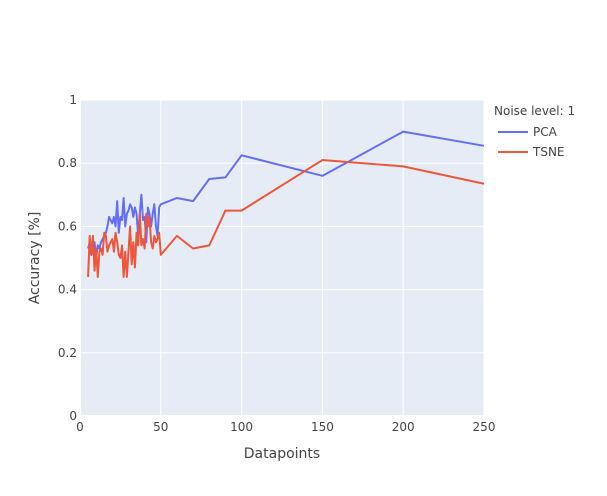 This screenshot has height=496, width=607. Describe the element at coordinates (160, 427) in the screenshot. I see `x-tick-label: 50` at that location.